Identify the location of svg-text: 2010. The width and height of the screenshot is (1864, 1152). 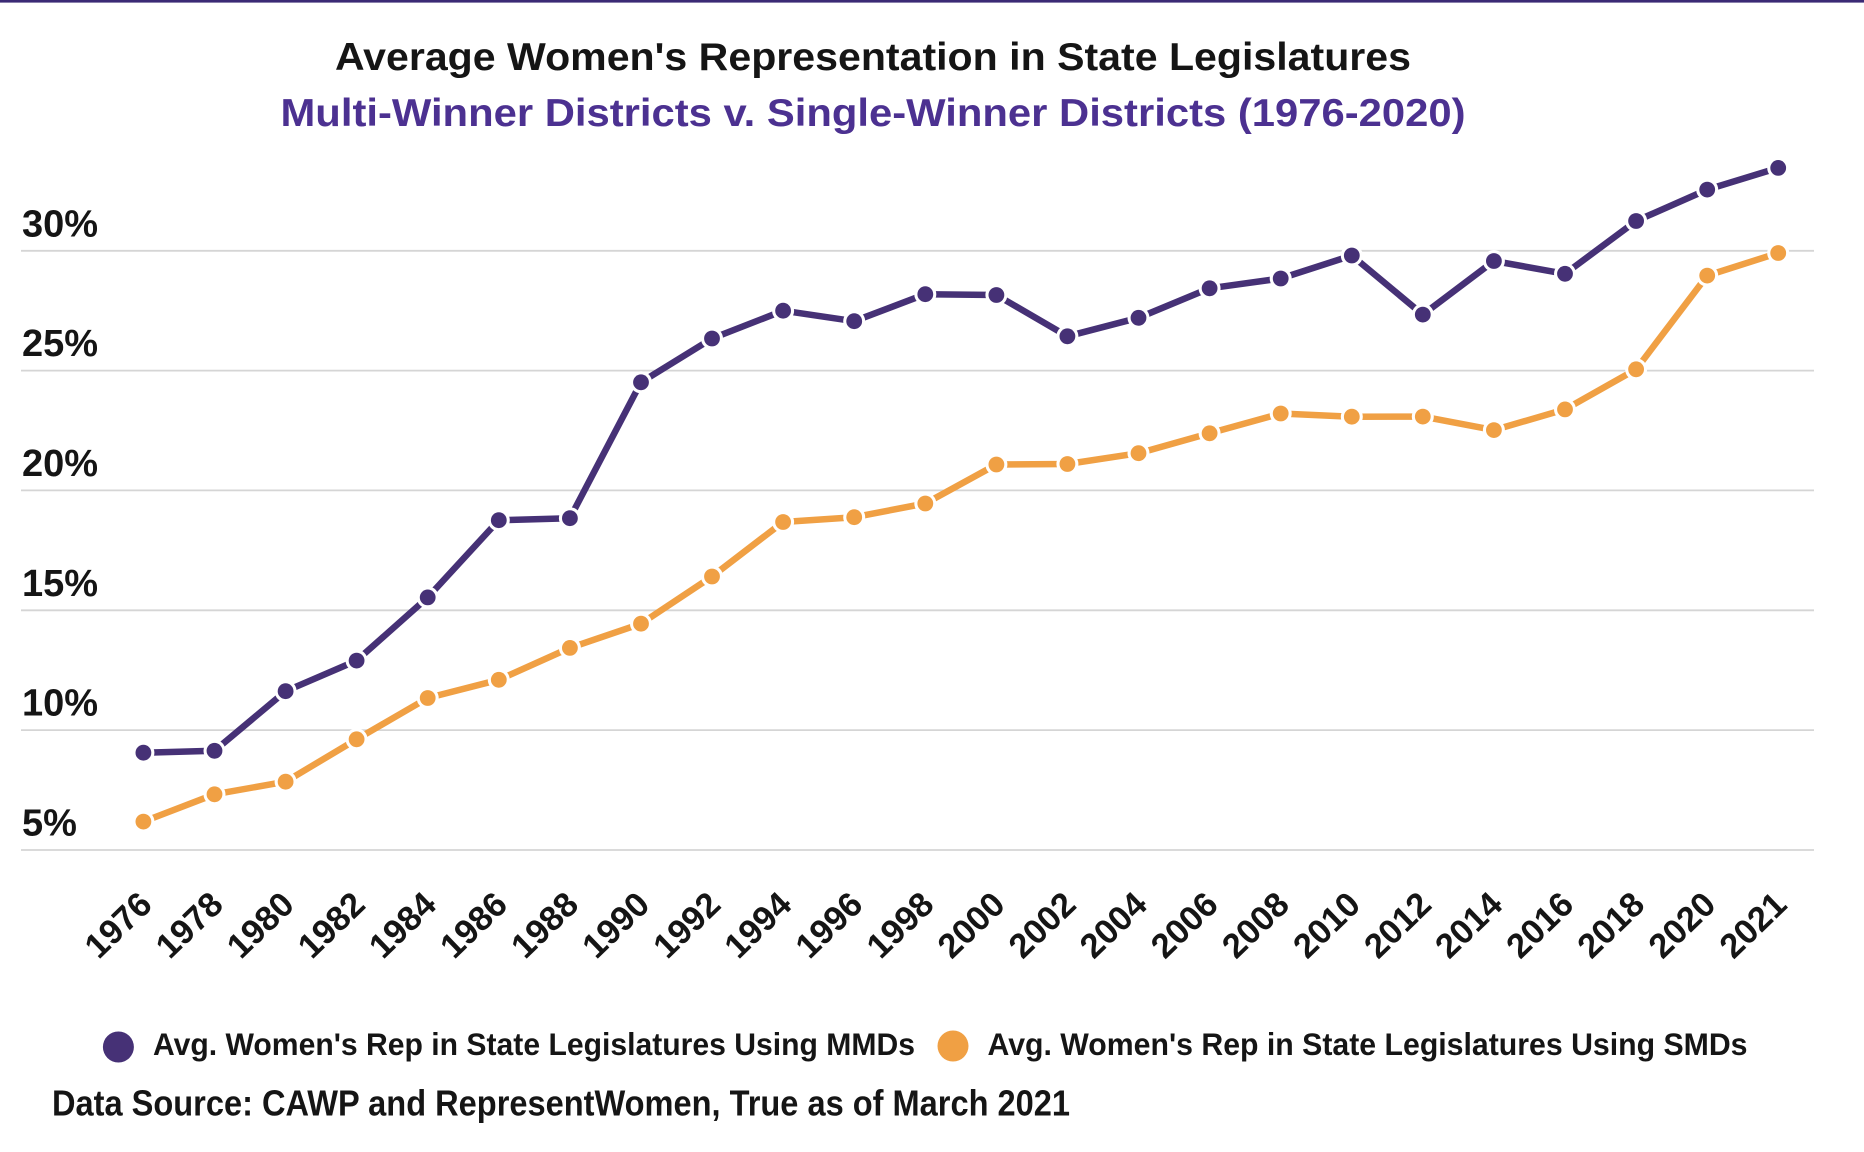
(1327, 925).